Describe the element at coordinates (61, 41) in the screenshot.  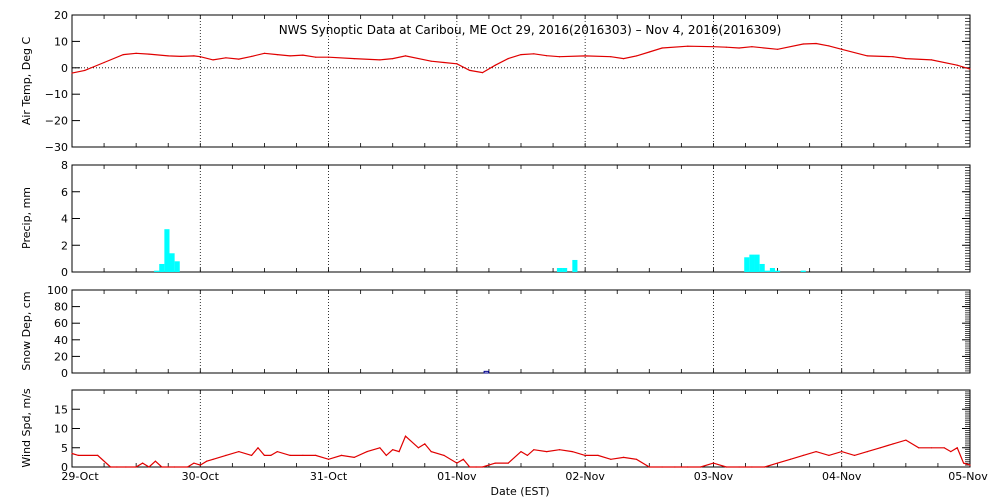
I see `y-tick-label: 10` at that location.